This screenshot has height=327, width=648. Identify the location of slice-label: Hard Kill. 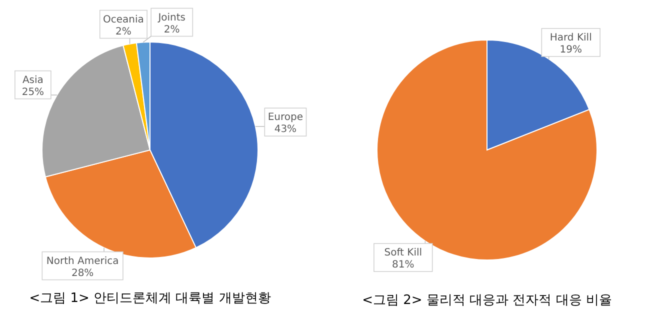
(571, 38).